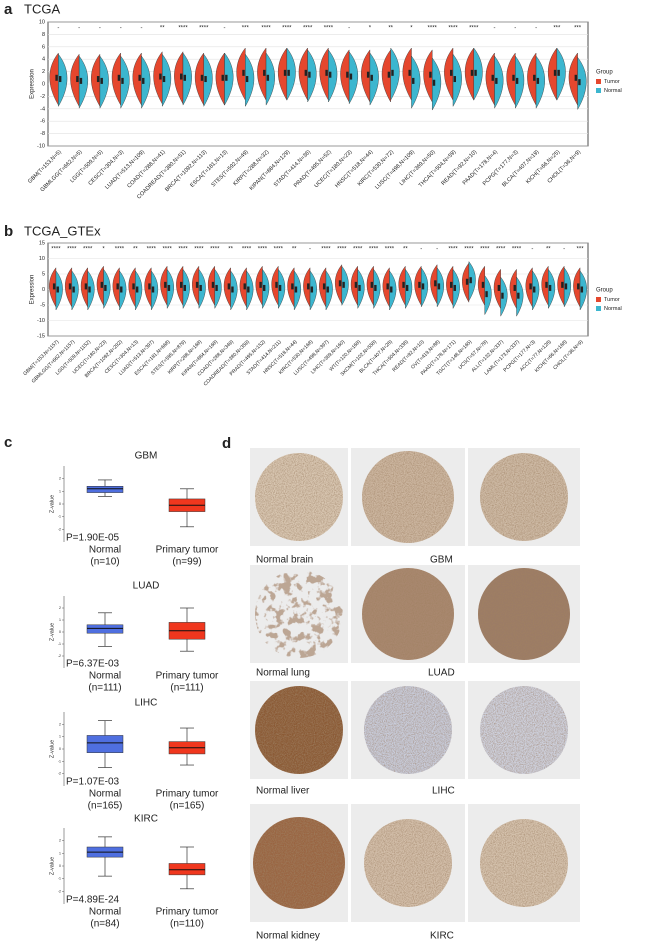 Image resolution: width=654 pixels, height=947 pixels. What do you see at coordinates (283, 791) in the screenshot?
I see `image-caption: Normal liver` at bounding box center [283, 791].